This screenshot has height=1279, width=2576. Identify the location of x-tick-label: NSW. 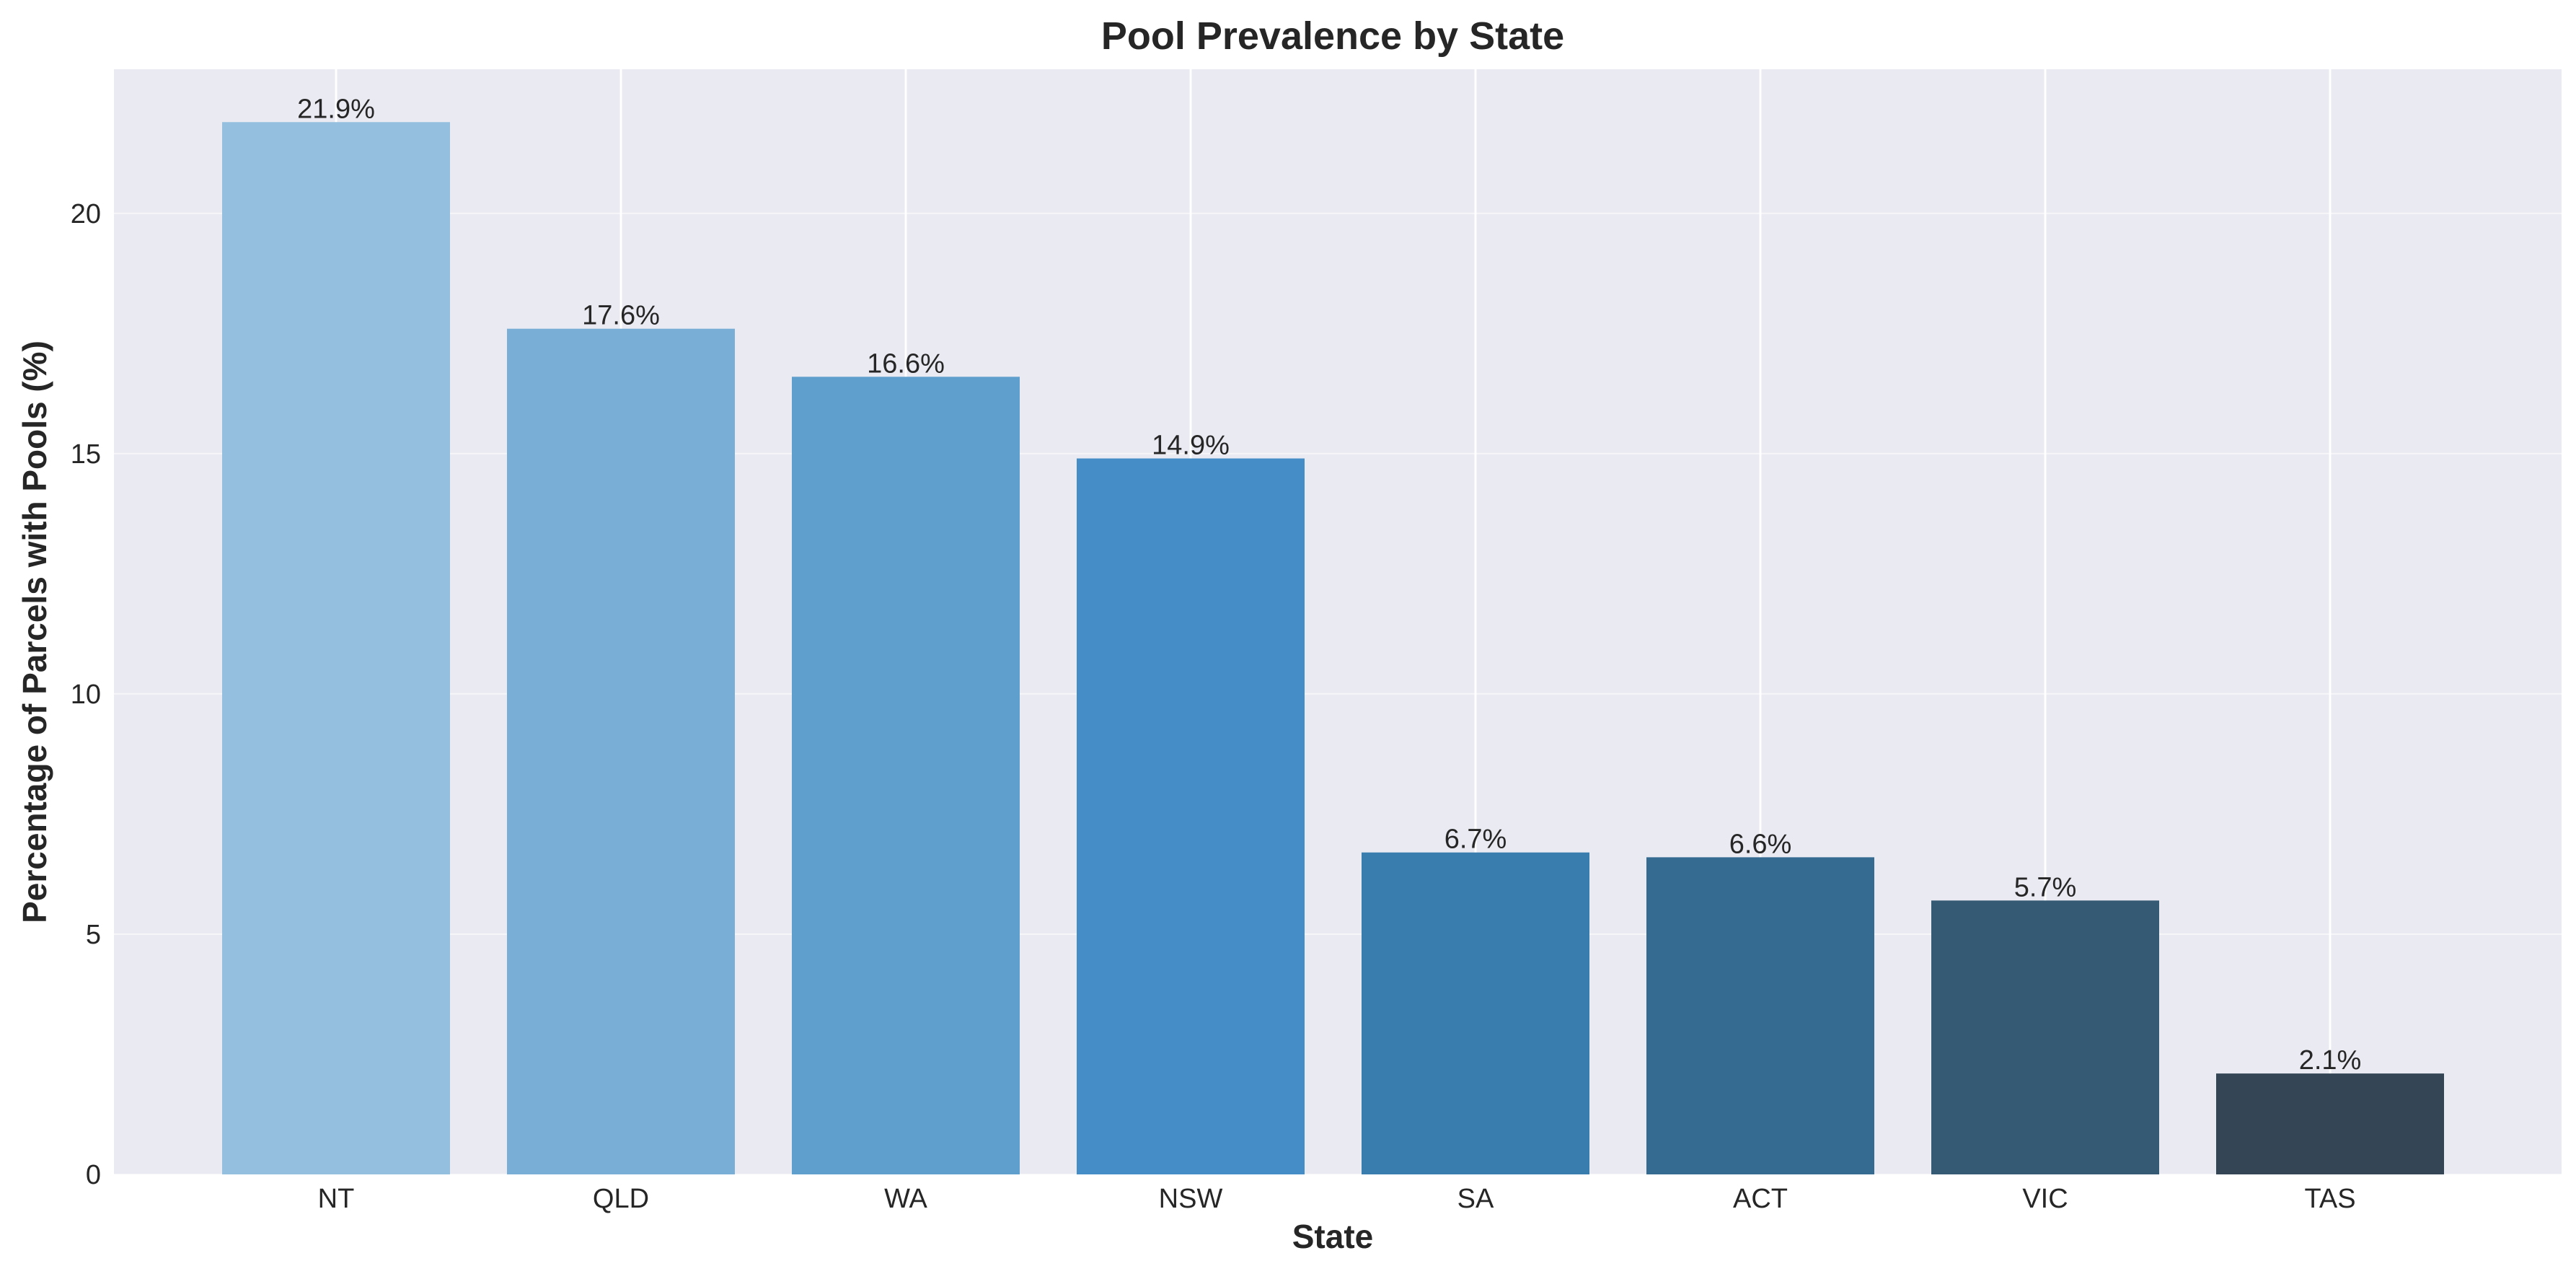
(1191, 1199).